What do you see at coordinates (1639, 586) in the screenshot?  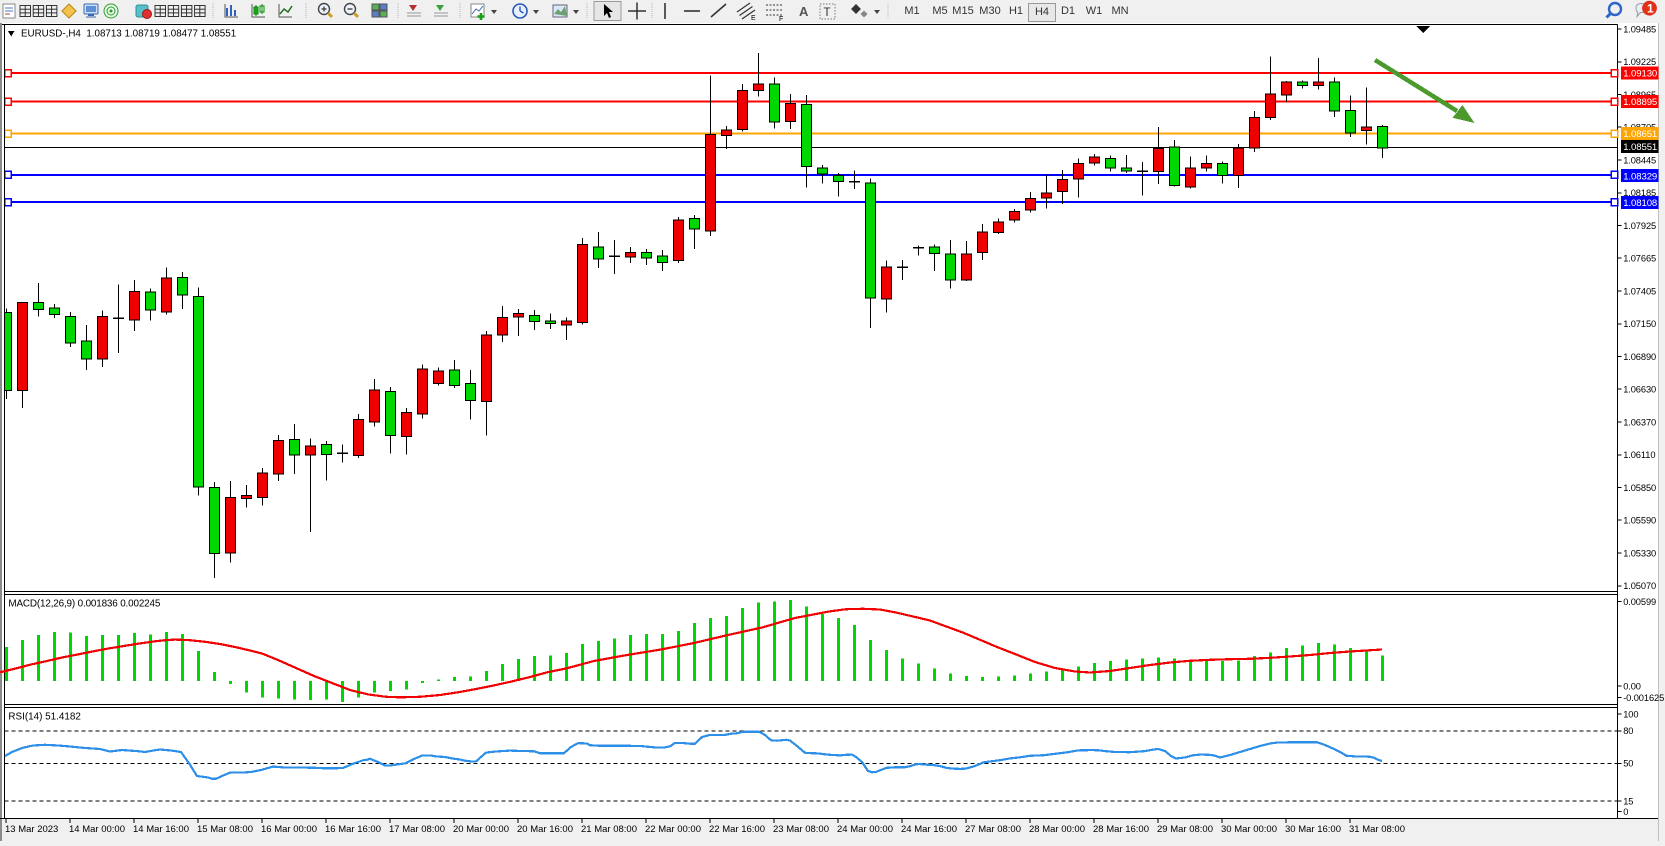 I see `svg-text: 1.05070` at bounding box center [1639, 586].